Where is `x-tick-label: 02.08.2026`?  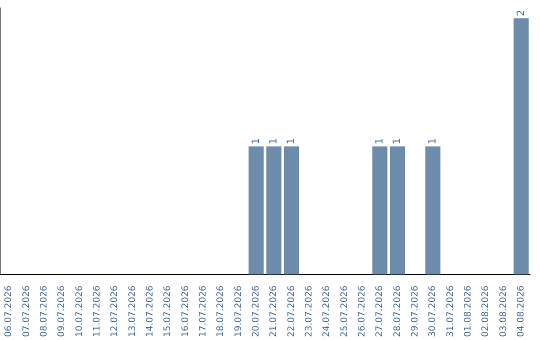 x-tick-label: 02.08.2026 is located at coordinates (486, 311).